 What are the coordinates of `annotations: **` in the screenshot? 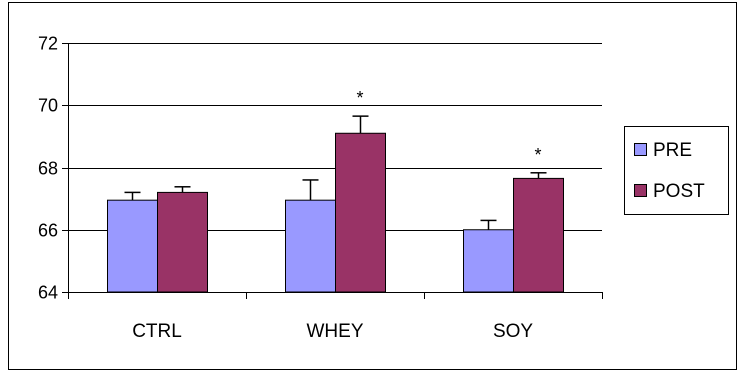 It's located at (448, 126).